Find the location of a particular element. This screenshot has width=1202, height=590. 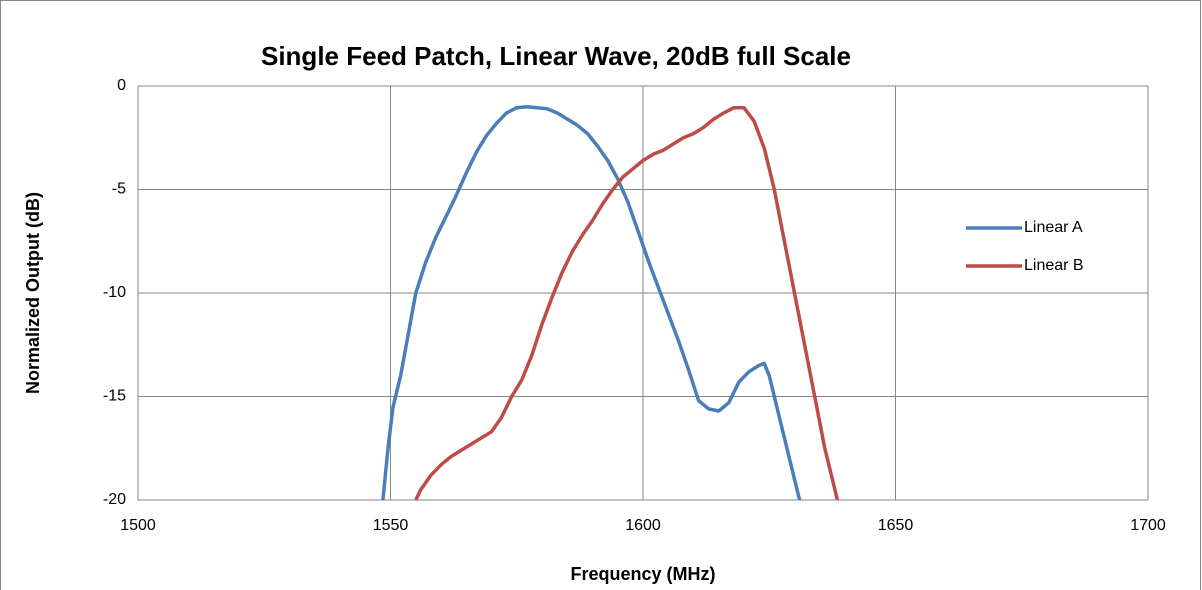

y-tick-label: 0 is located at coordinates (121, 85).